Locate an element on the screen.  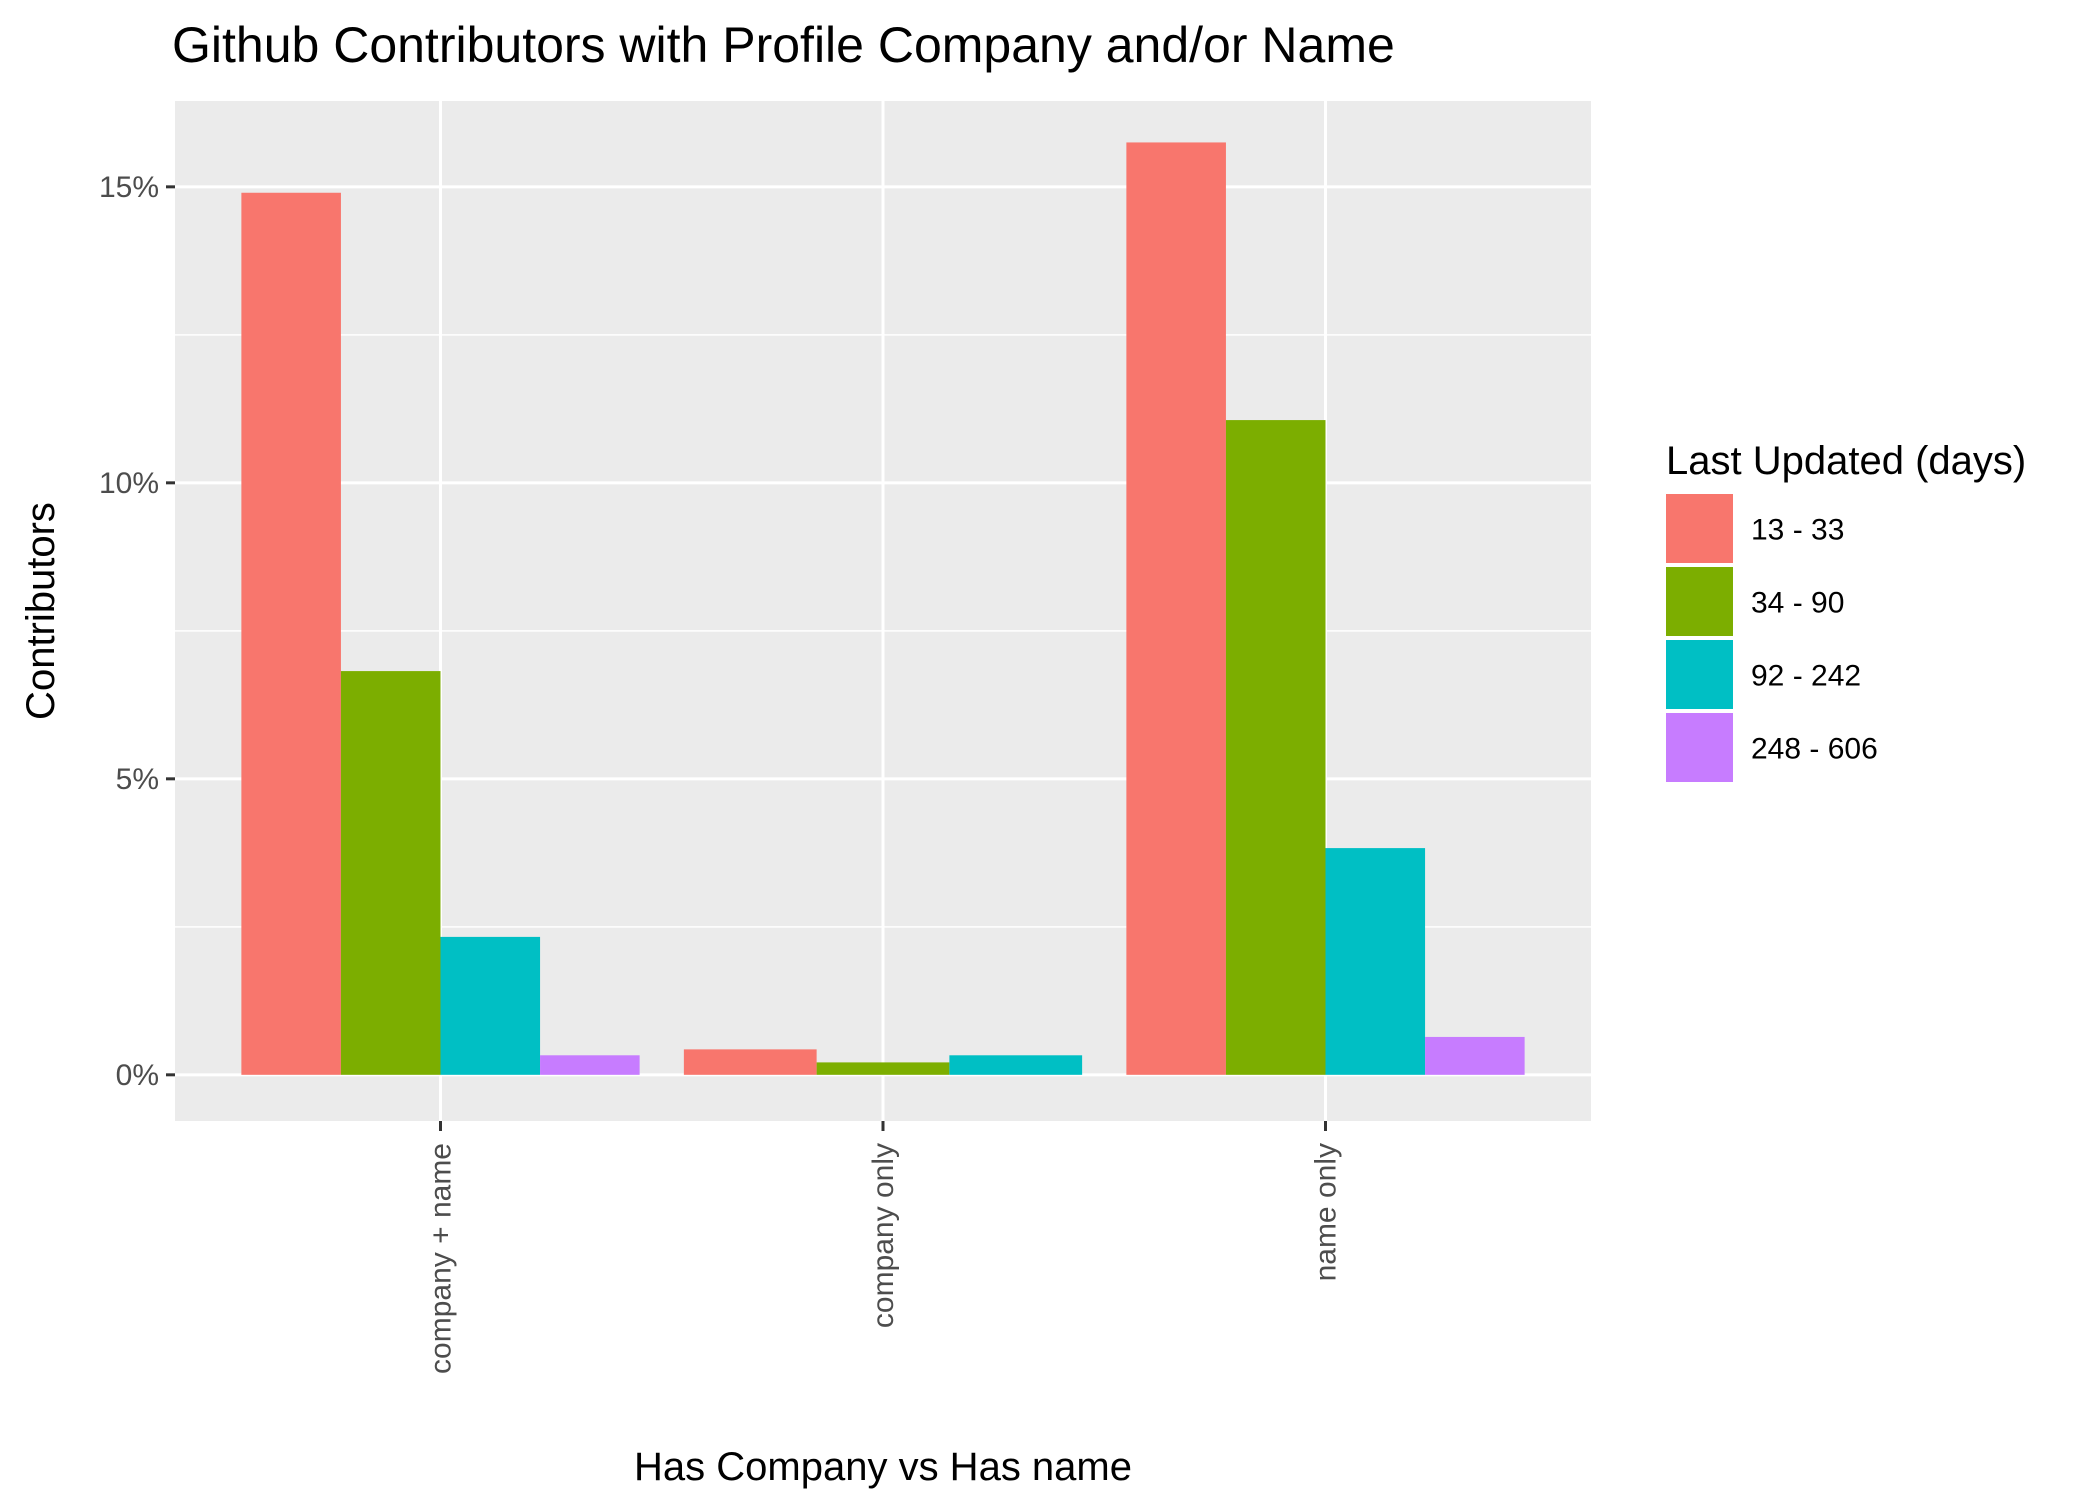
x-axis-title: Has Company vs Has name is located at coordinates (883, 1467).